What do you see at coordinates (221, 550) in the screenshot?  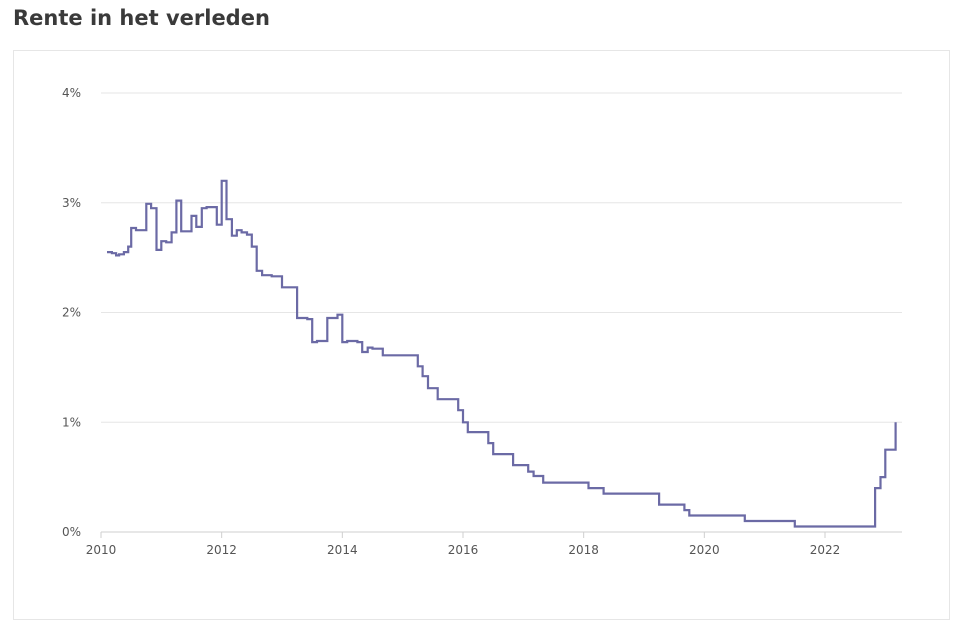 I see `x-tick-label: 2012` at bounding box center [221, 550].